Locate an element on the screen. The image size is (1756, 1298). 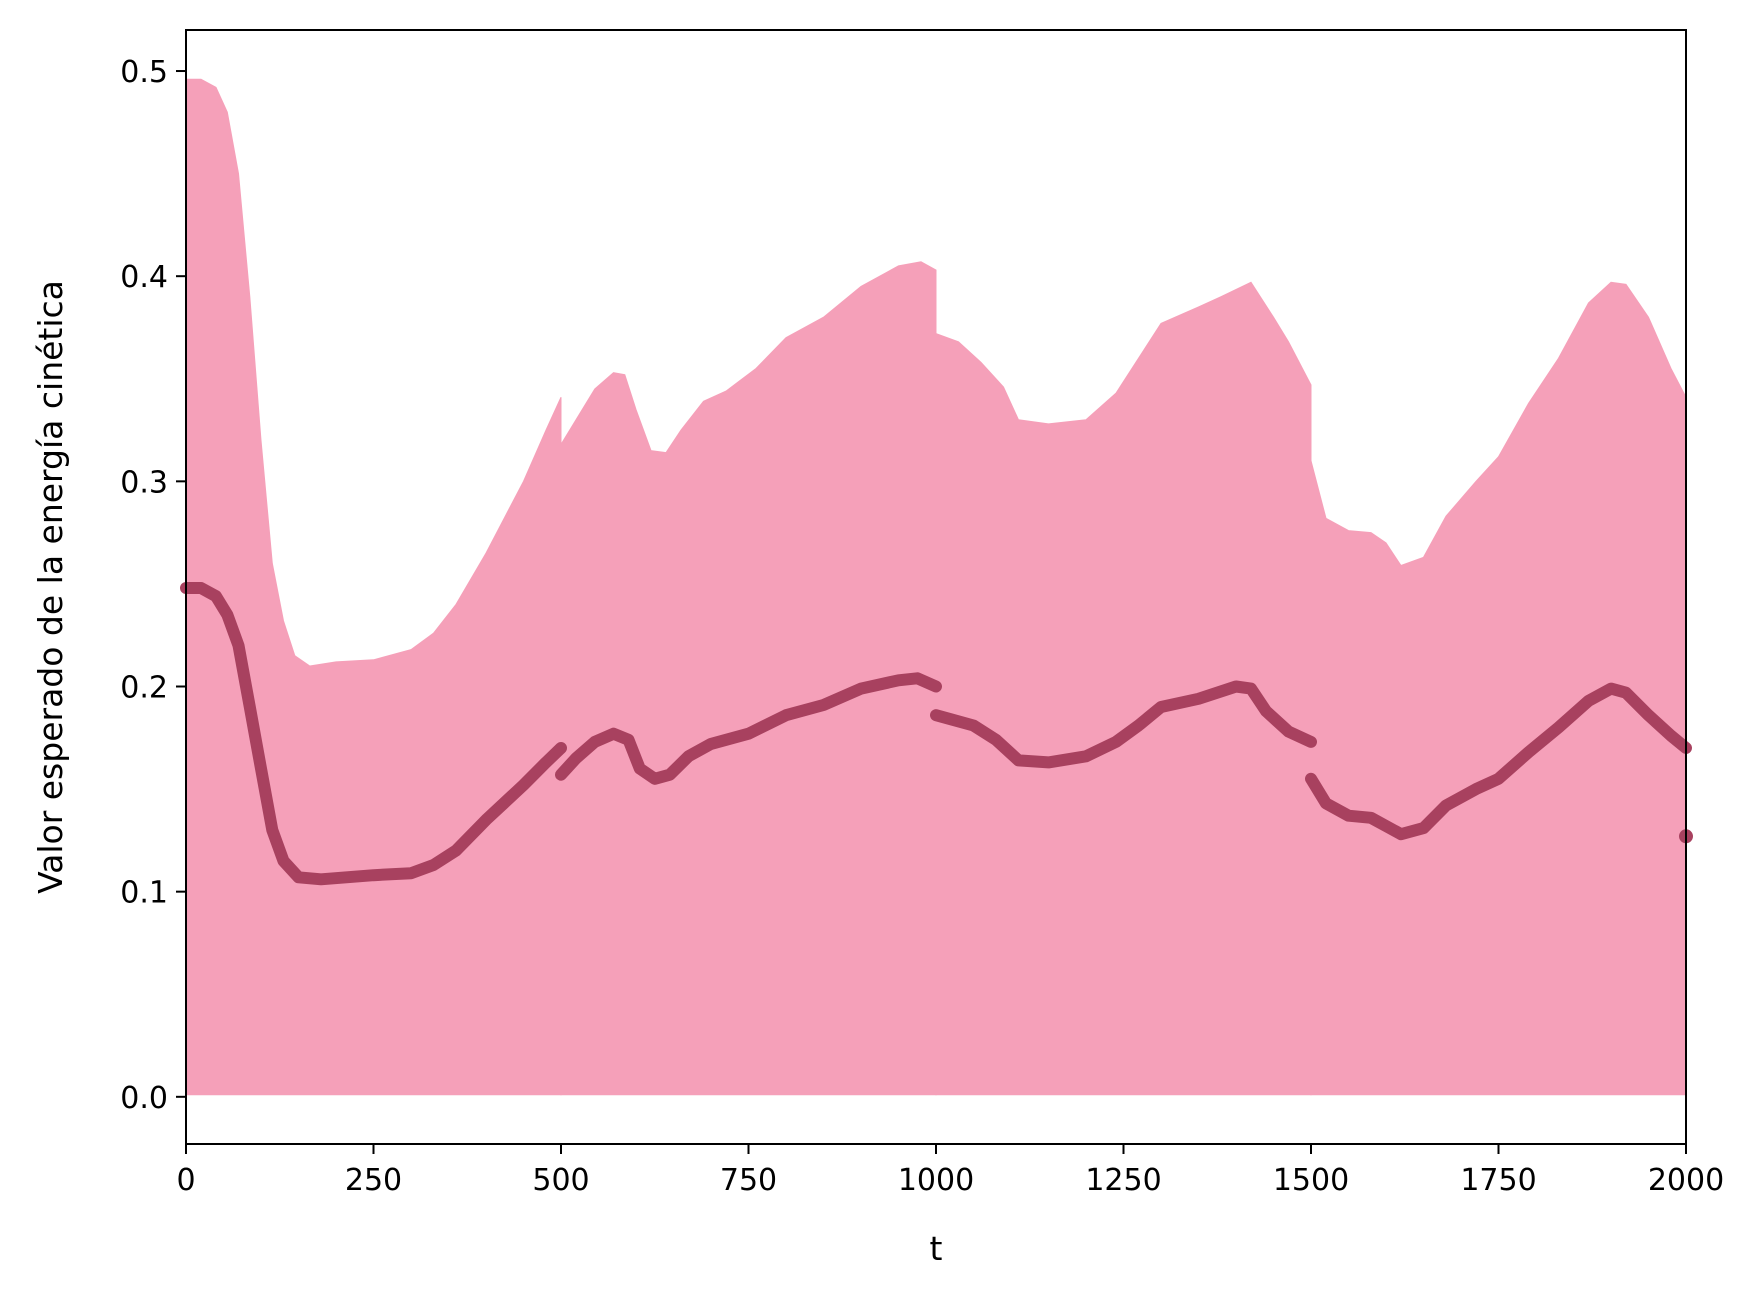
x-tick-label: 1500 is located at coordinates (1311, 1180).